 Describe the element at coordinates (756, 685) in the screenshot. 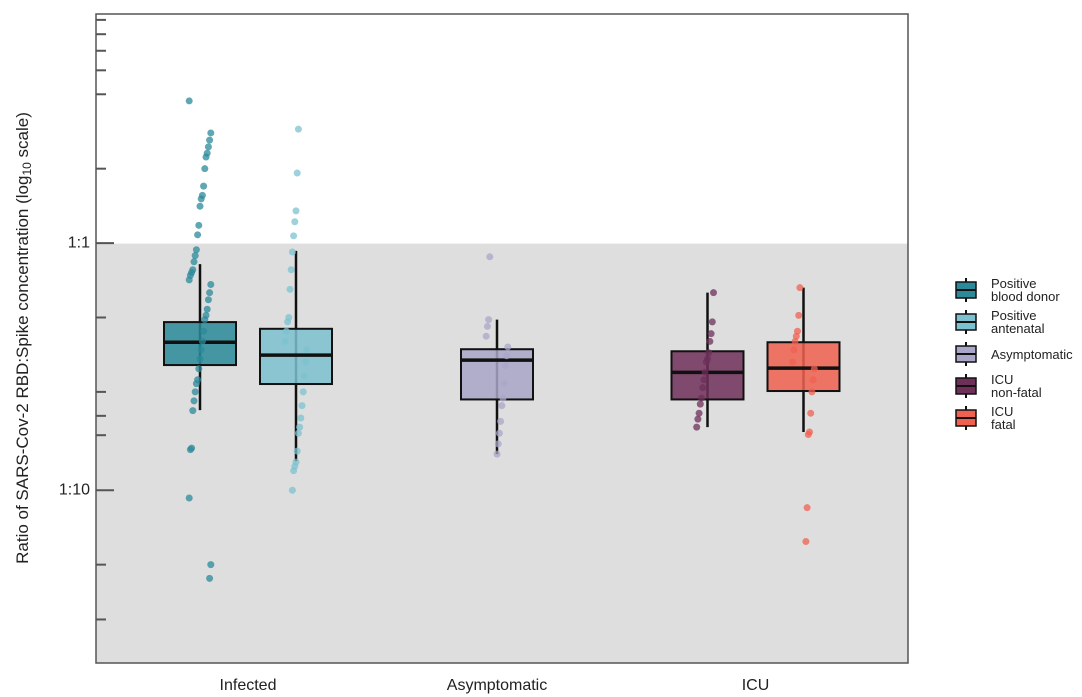

I see `x-tick-label: ICU` at that location.